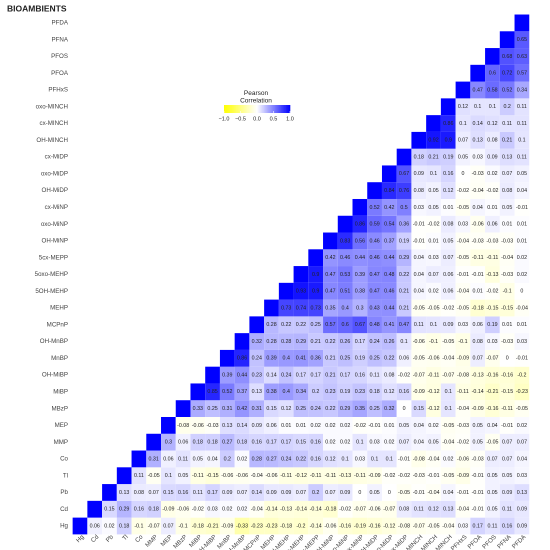 The width and height of the screenshot is (550, 550). What do you see at coordinates (462, 342) in the screenshot?
I see `cell-label: -0.1` at bounding box center [462, 342].